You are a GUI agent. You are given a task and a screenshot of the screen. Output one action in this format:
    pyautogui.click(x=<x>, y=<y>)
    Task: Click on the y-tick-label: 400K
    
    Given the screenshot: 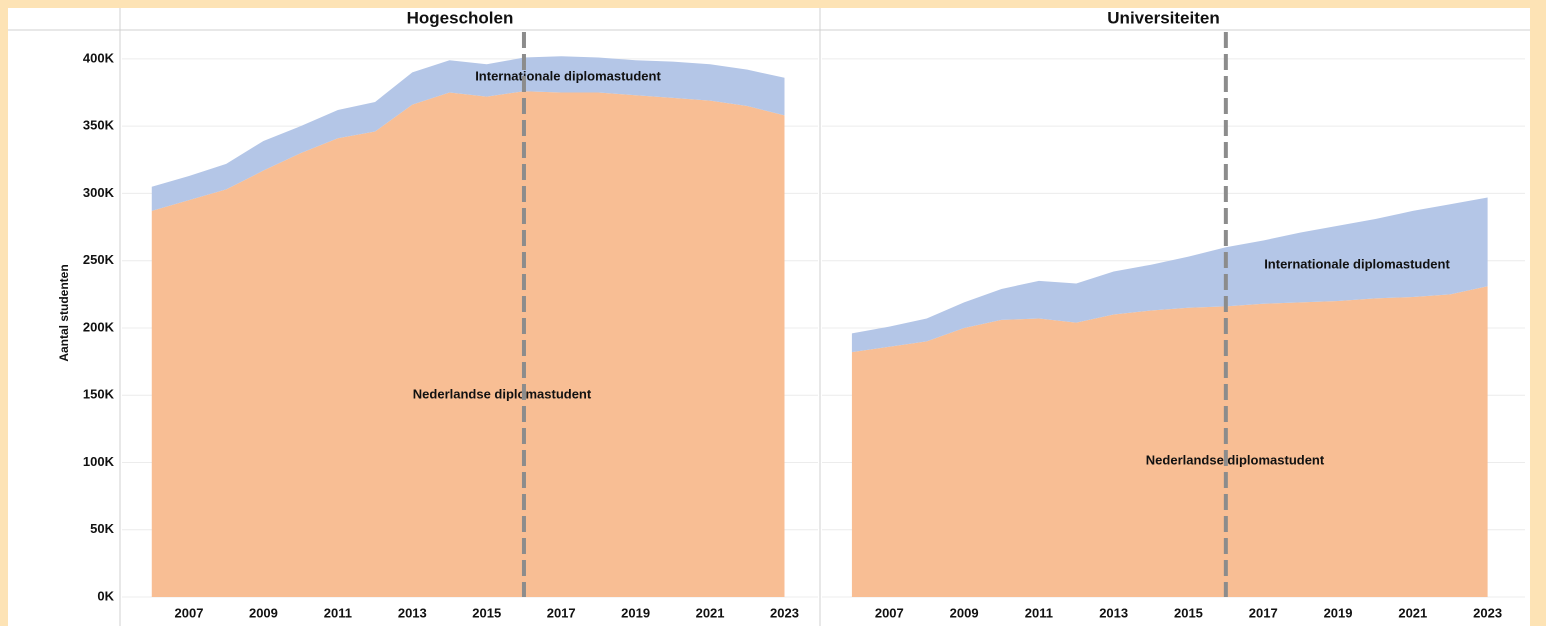 What is the action you would take?
    pyautogui.click(x=99, y=57)
    